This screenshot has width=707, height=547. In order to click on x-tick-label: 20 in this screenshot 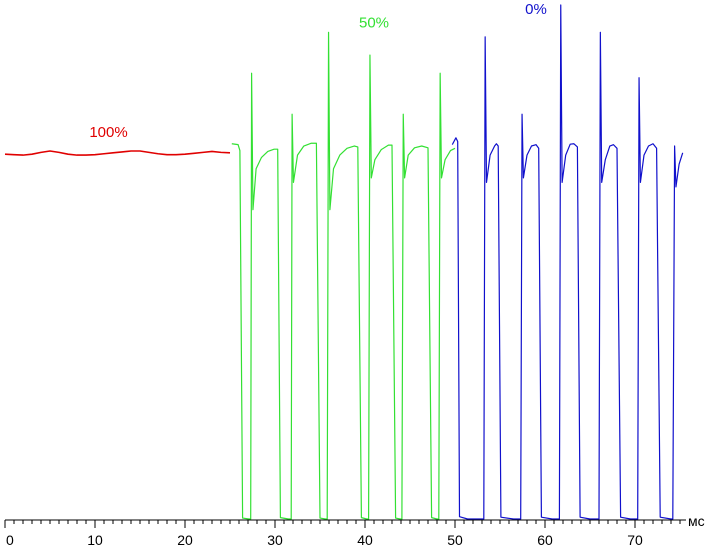, I will do `click(185, 539)`.